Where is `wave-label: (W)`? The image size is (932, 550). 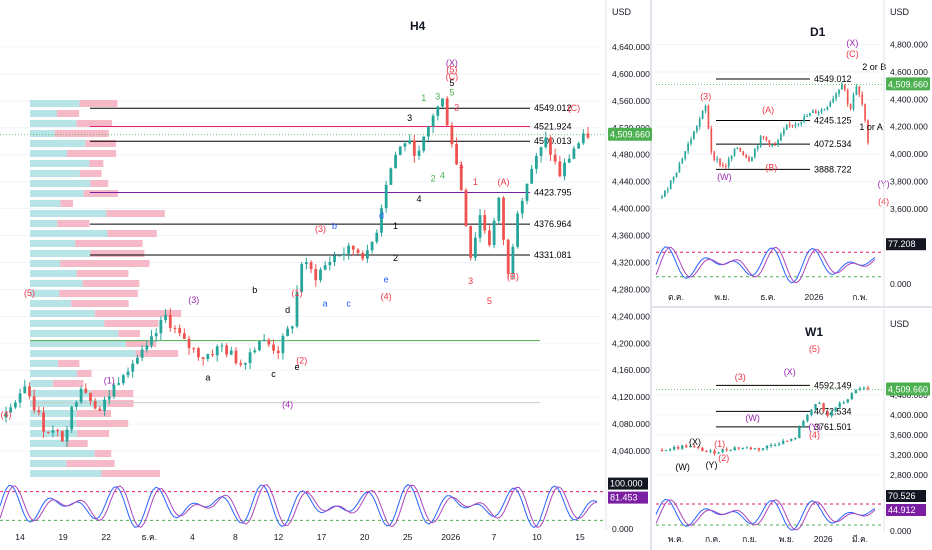
wave-label: (W) is located at coordinates (682, 467).